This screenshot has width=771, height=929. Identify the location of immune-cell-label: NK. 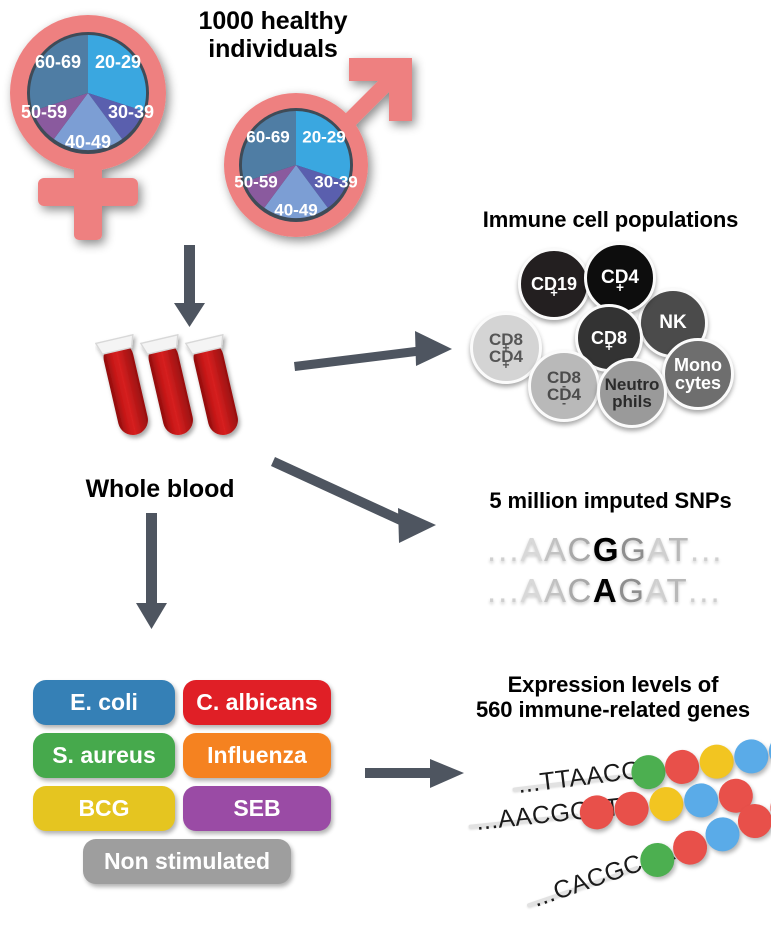
(673, 323).